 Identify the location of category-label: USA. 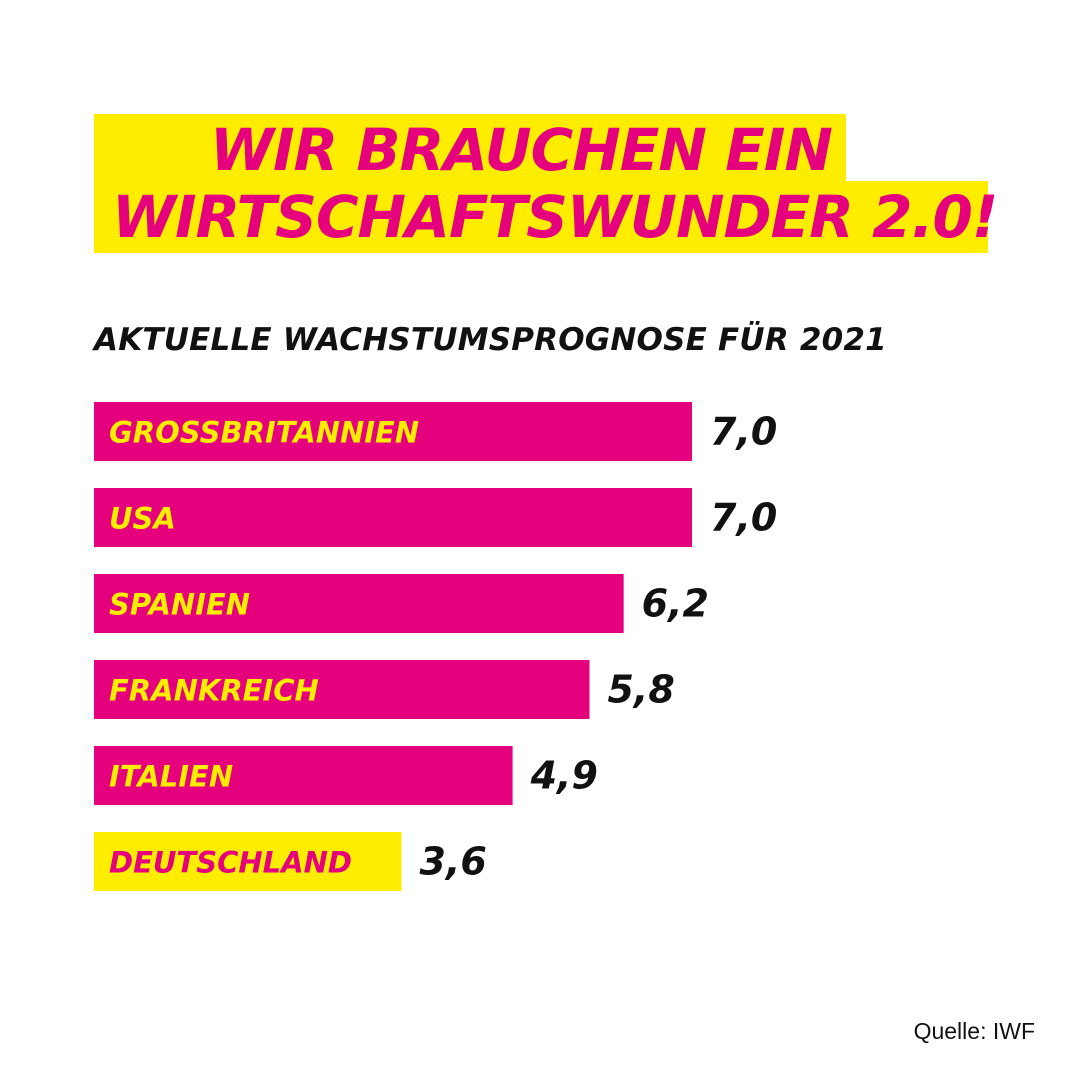
(142, 519).